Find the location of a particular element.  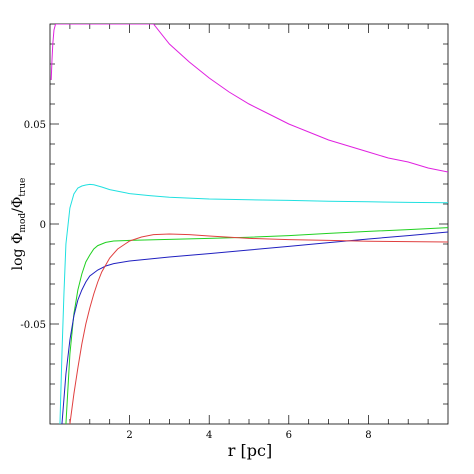

y-axis-label: log Φmod/Φtrue is located at coordinates (19, 224).